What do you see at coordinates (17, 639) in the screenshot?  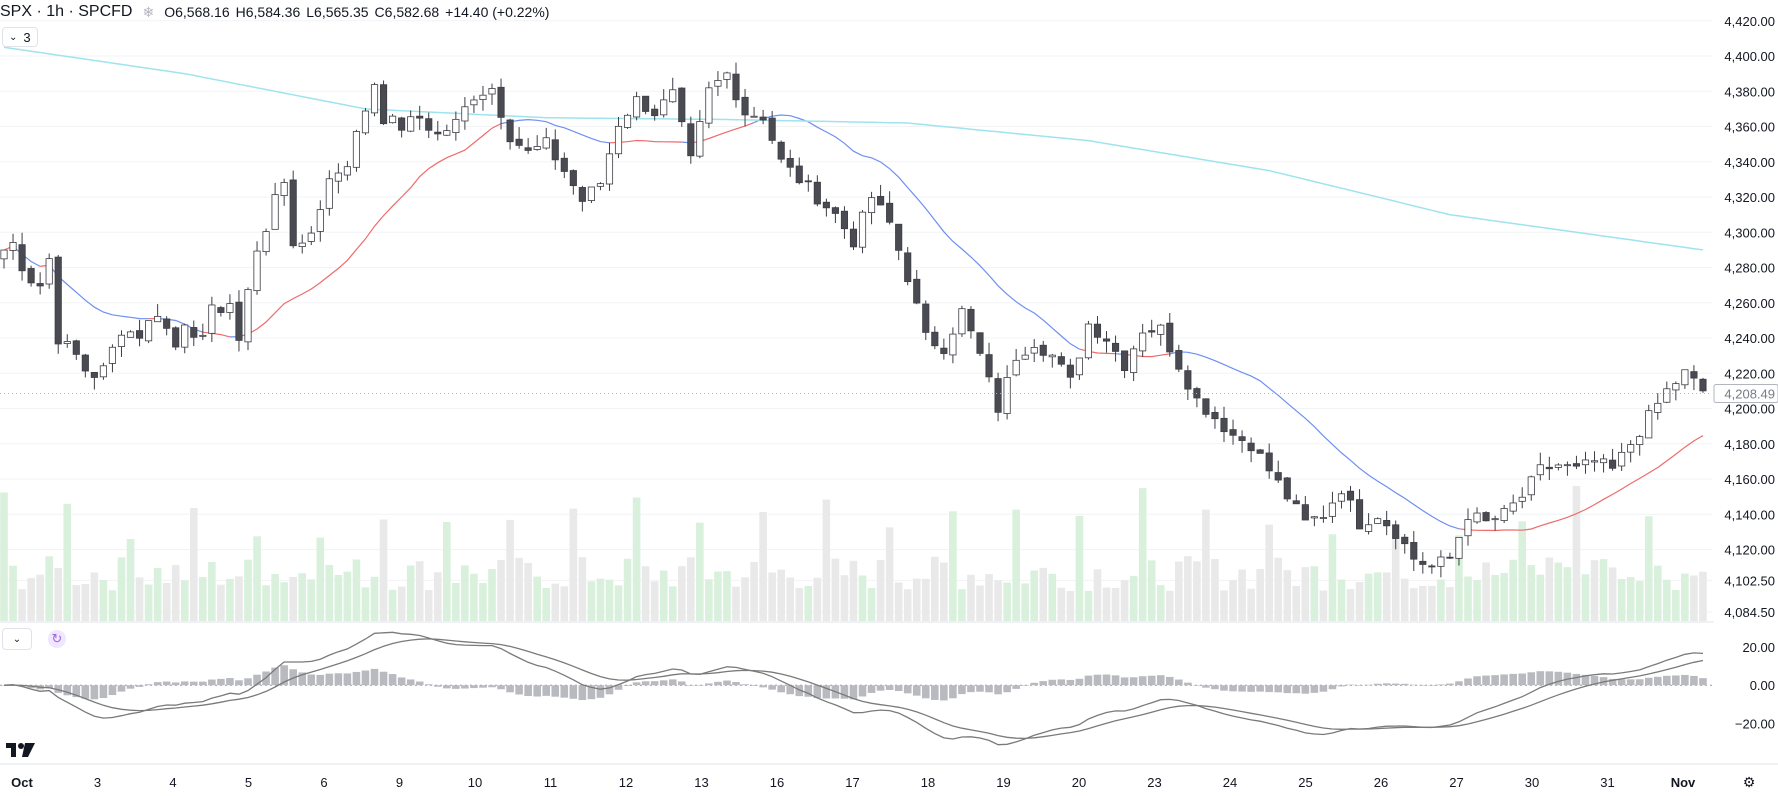 I see `macd-pane-toggle-button: ⌄` at bounding box center [17, 639].